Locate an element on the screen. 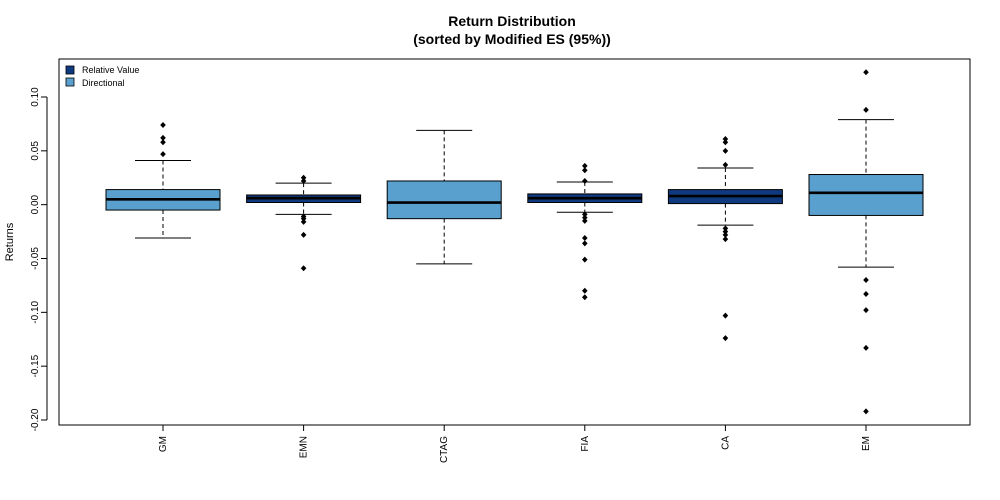 The image size is (1000, 500). box-emn is located at coordinates (304, 223).